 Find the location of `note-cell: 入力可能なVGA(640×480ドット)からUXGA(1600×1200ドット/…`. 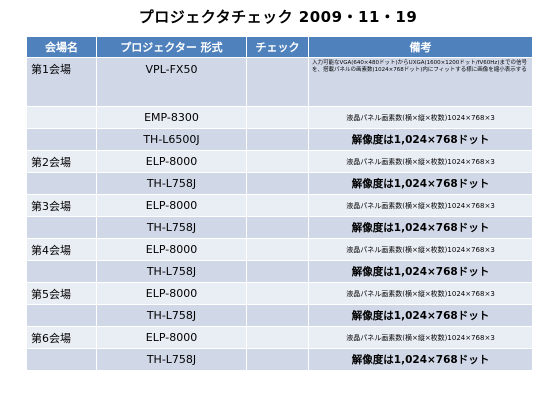

note-cell: 入力可能なVGA(640×480ドット)からUXGA(1600×1200ドット/… is located at coordinates (420, 82).